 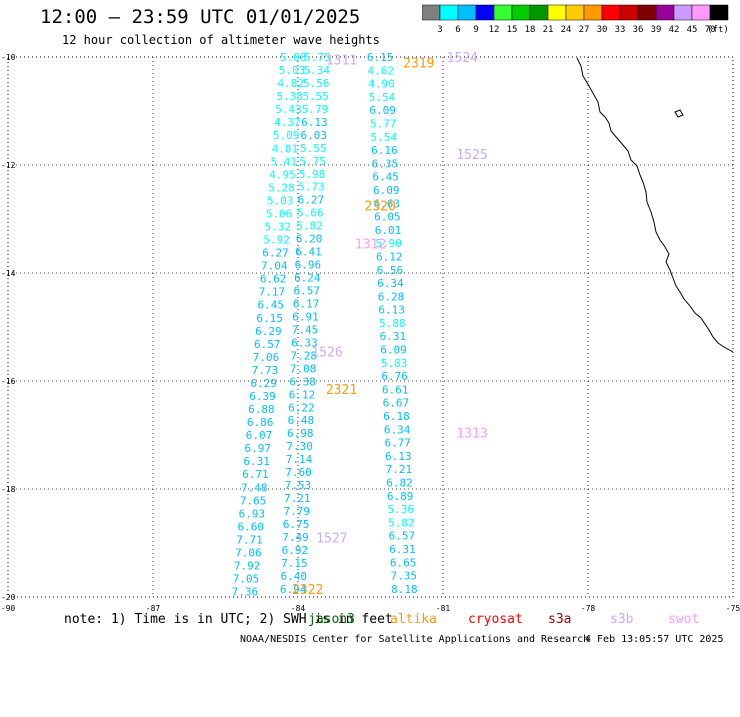 What do you see at coordinates (311, 200) in the screenshot?
I see `wave-height-value: 6.27` at bounding box center [311, 200].